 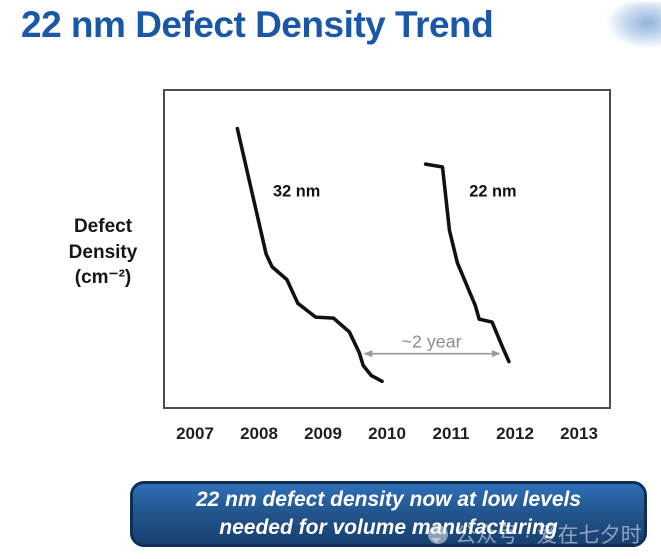 What do you see at coordinates (388, 500) in the screenshot?
I see `banner-line1: 22 nm defect density now at low levels` at bounding box center [388, 500].